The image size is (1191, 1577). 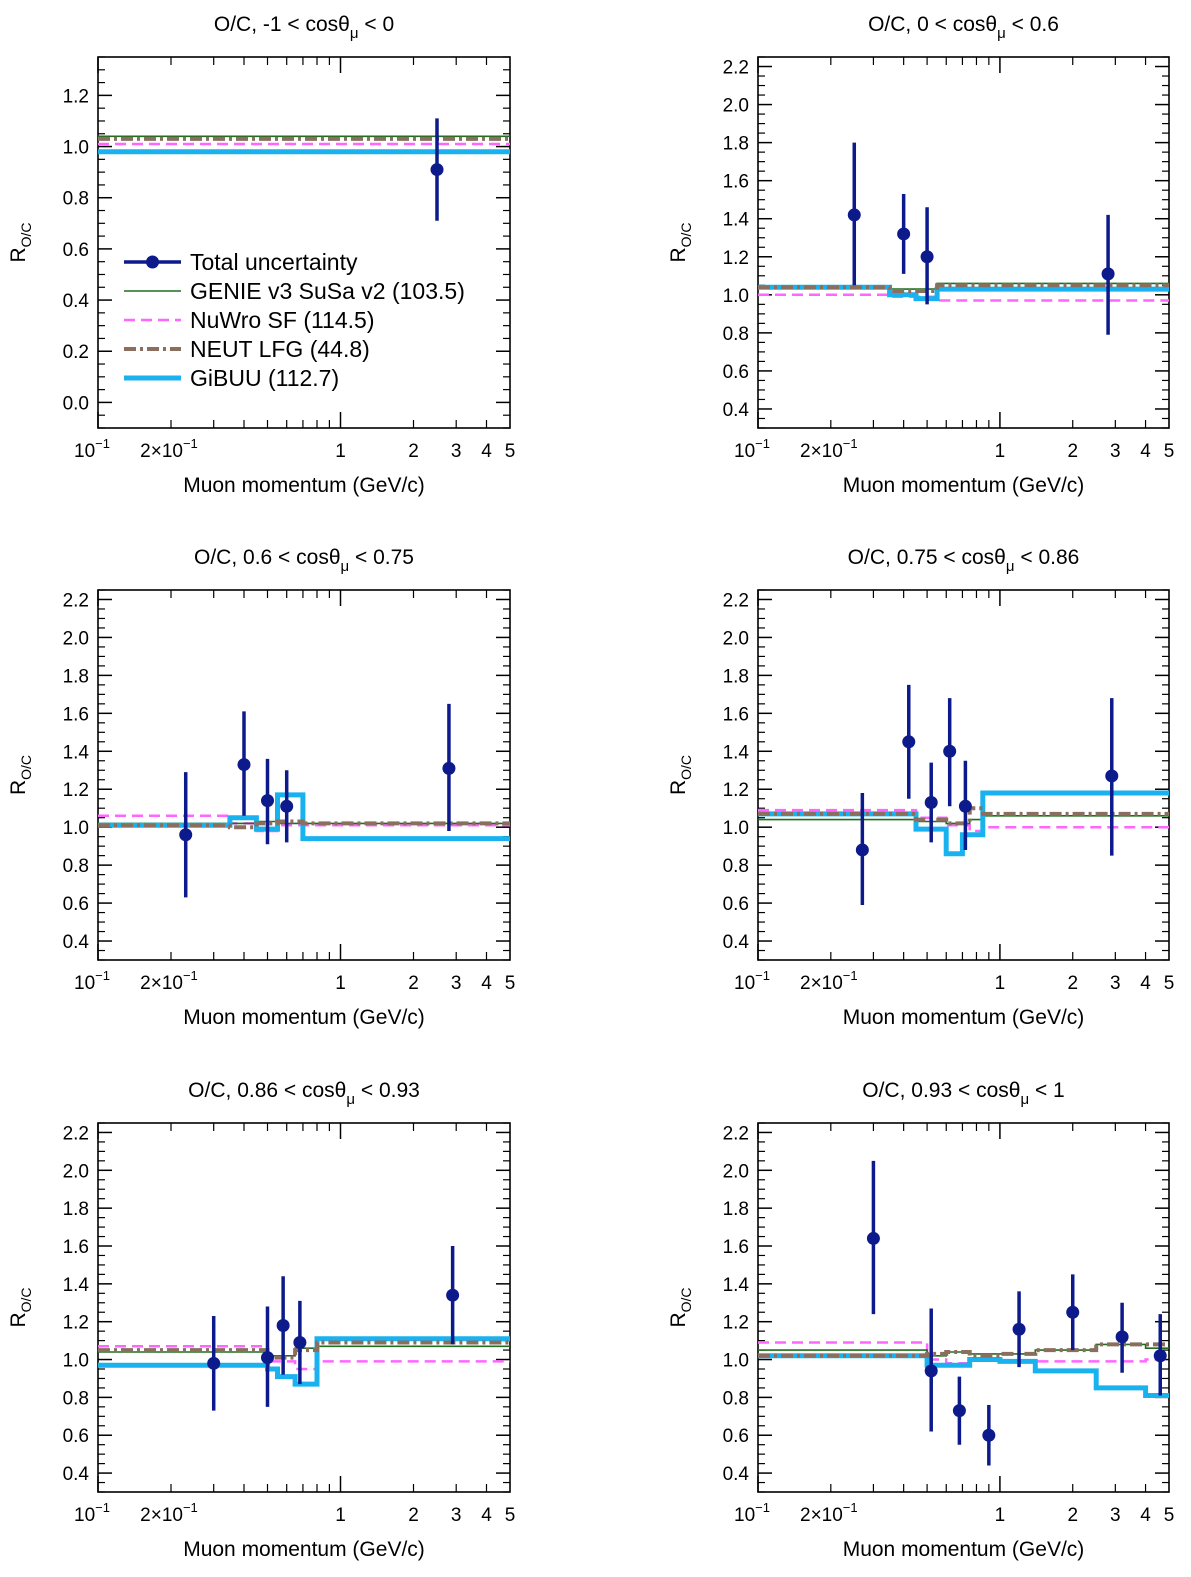 I want to click on y-tick-label: 2.0, so click(x=76, y=1171).